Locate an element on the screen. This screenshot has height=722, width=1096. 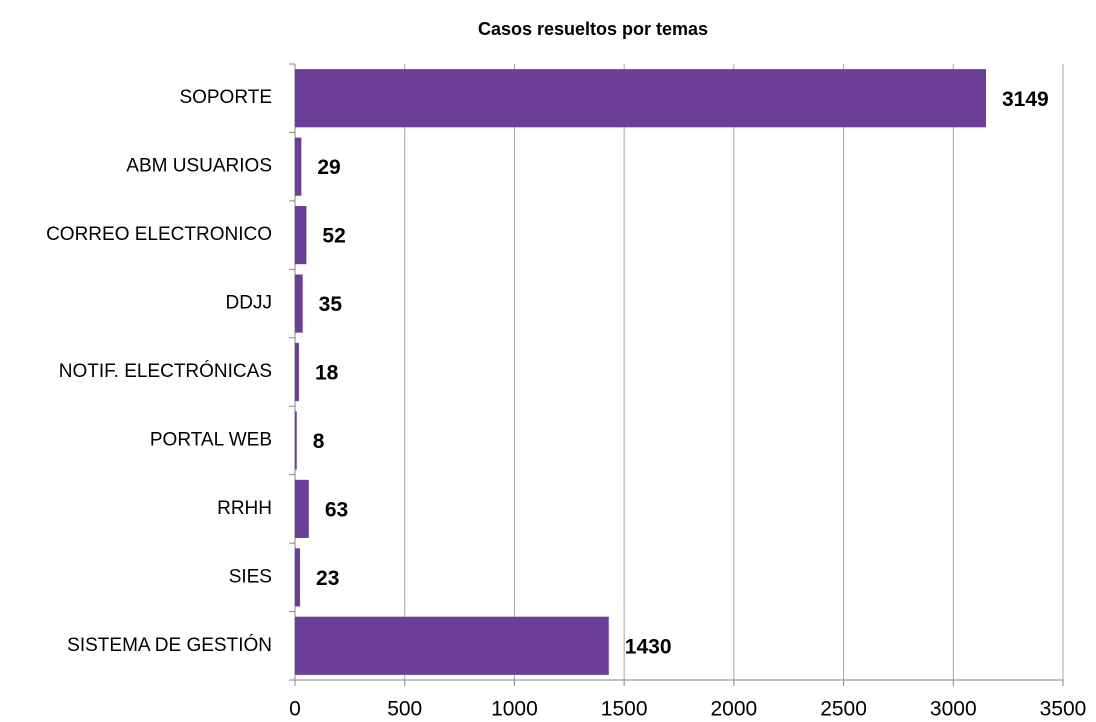
y-tick-label: CORREO ELECTRONICO is located at coordinates (159, 234).